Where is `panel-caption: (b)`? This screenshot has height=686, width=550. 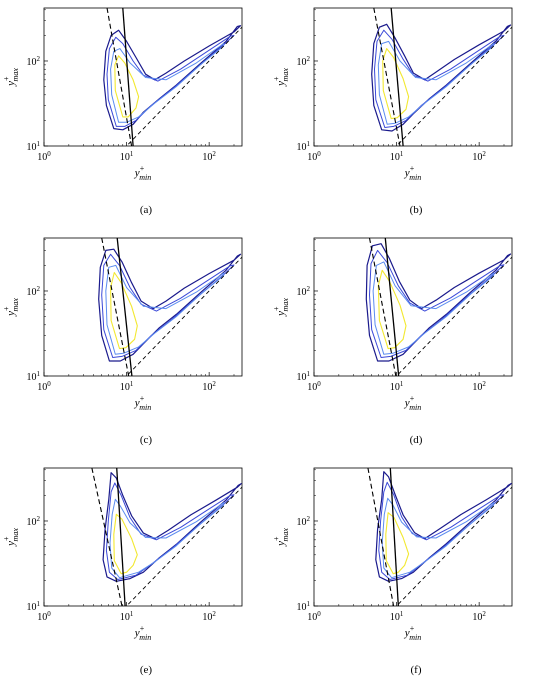 panel-caption: (b) is located at coordinates (416, 210).